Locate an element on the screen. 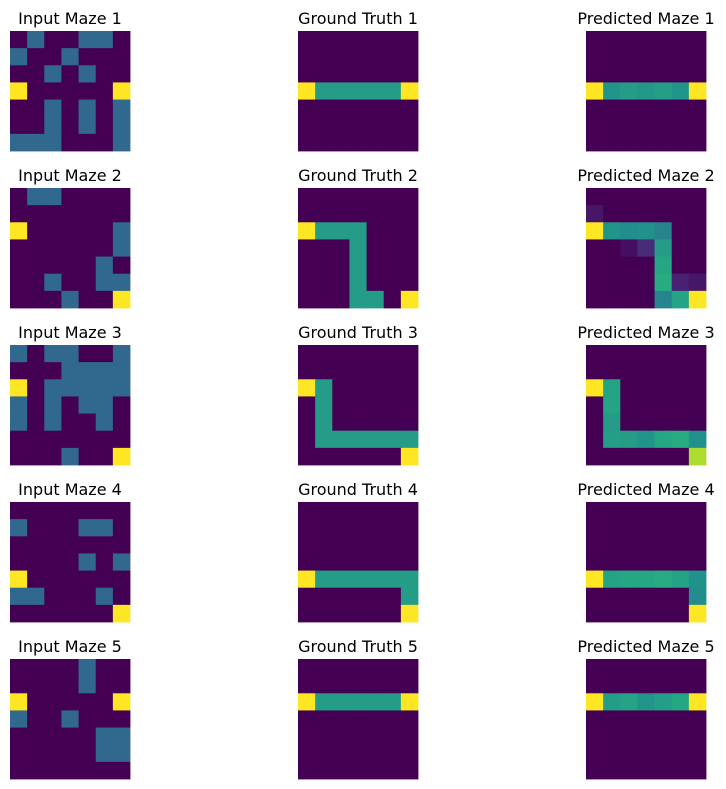  panel-truth-1: Ground Truth 1 is located at coordinates (358, 80).